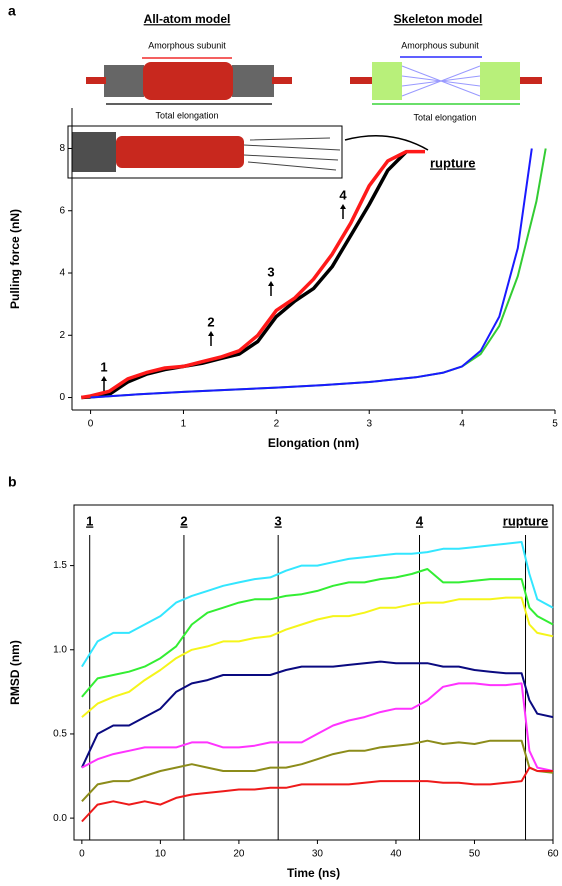  I want to click on x-tick-label: 4, so click(462, 424).